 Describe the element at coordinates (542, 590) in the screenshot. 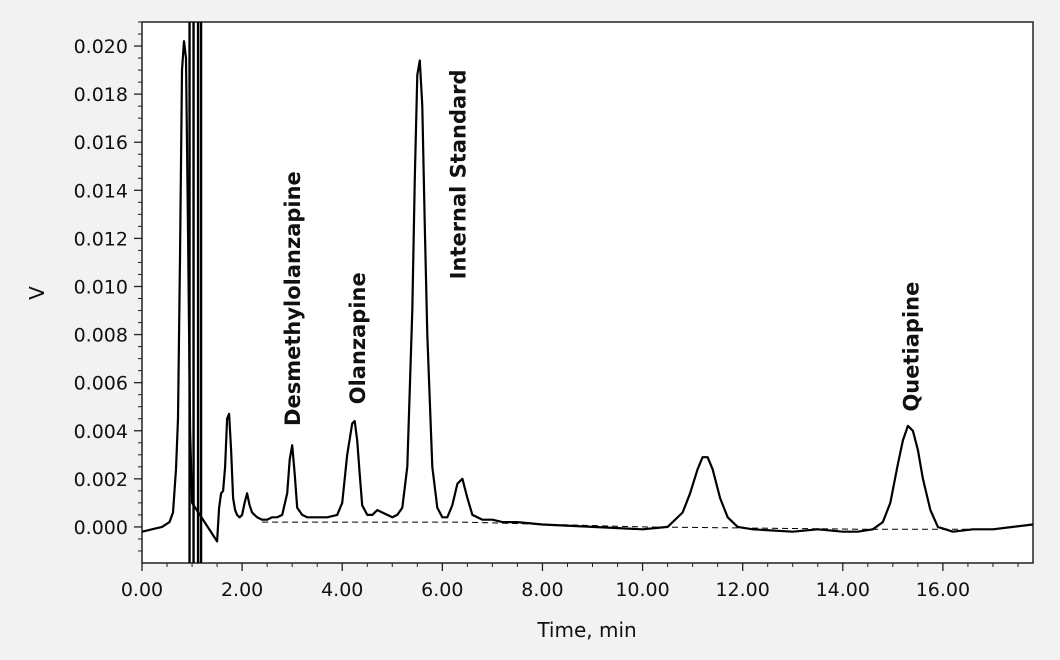

I see `x-tick-label: 8.00` at that location.